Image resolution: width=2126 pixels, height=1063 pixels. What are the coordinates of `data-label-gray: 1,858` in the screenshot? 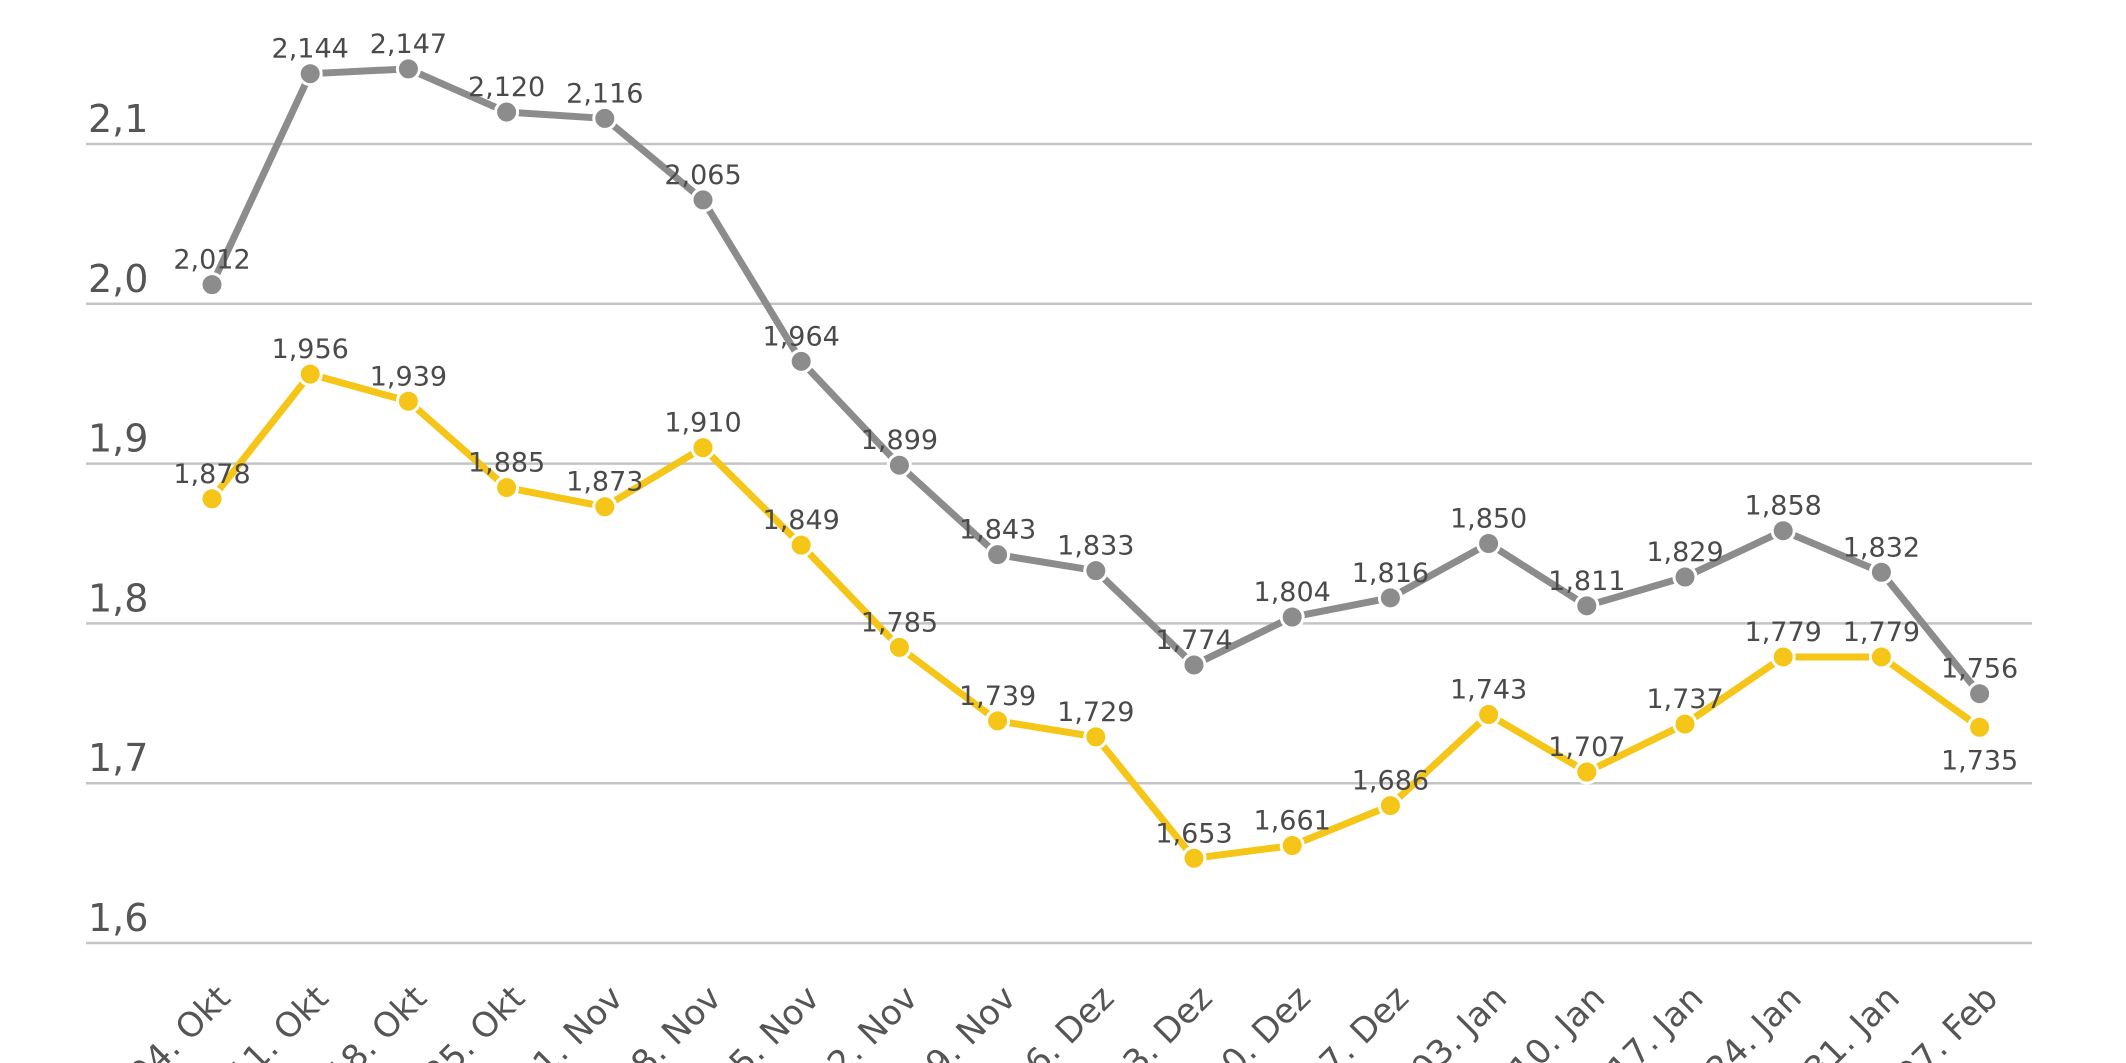 It's located at (1783, 506).